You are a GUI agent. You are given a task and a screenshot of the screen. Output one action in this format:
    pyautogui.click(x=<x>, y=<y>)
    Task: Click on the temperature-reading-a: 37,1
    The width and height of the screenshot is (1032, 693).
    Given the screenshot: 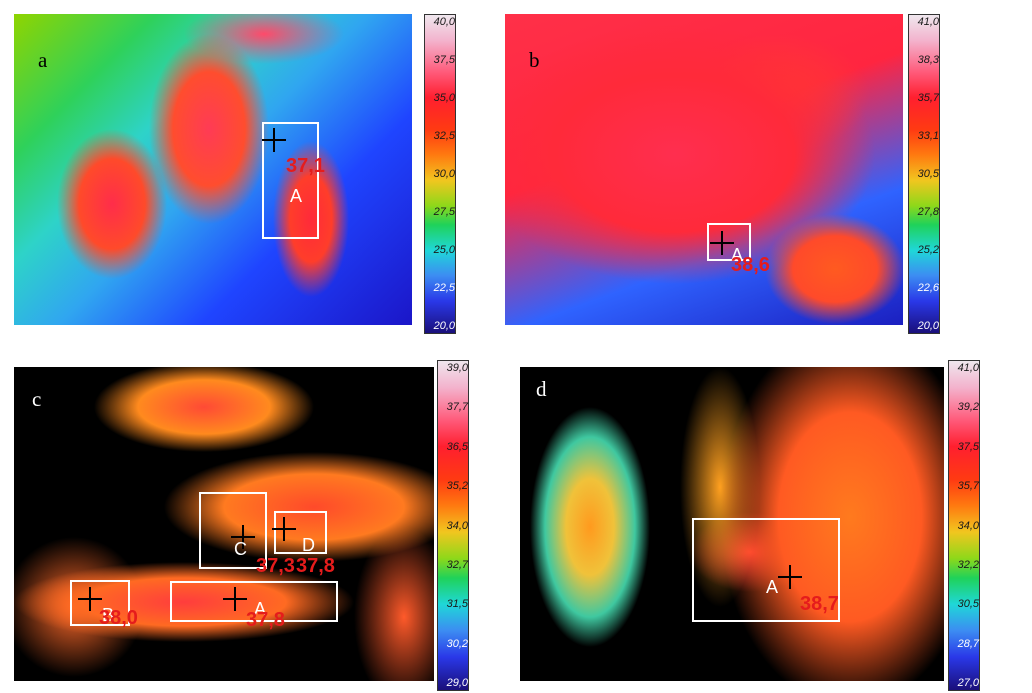 What is the action you would take?
    pyautogui.click(x=305, y=166)
    